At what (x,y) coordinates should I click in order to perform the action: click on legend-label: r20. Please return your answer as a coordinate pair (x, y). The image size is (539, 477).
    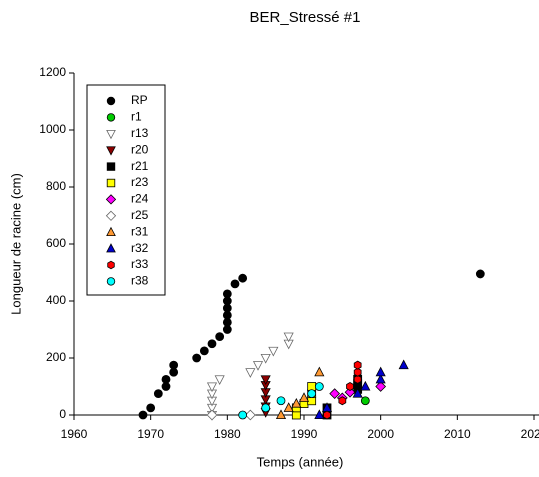
    Looking at the image, I should click on (140, 149).